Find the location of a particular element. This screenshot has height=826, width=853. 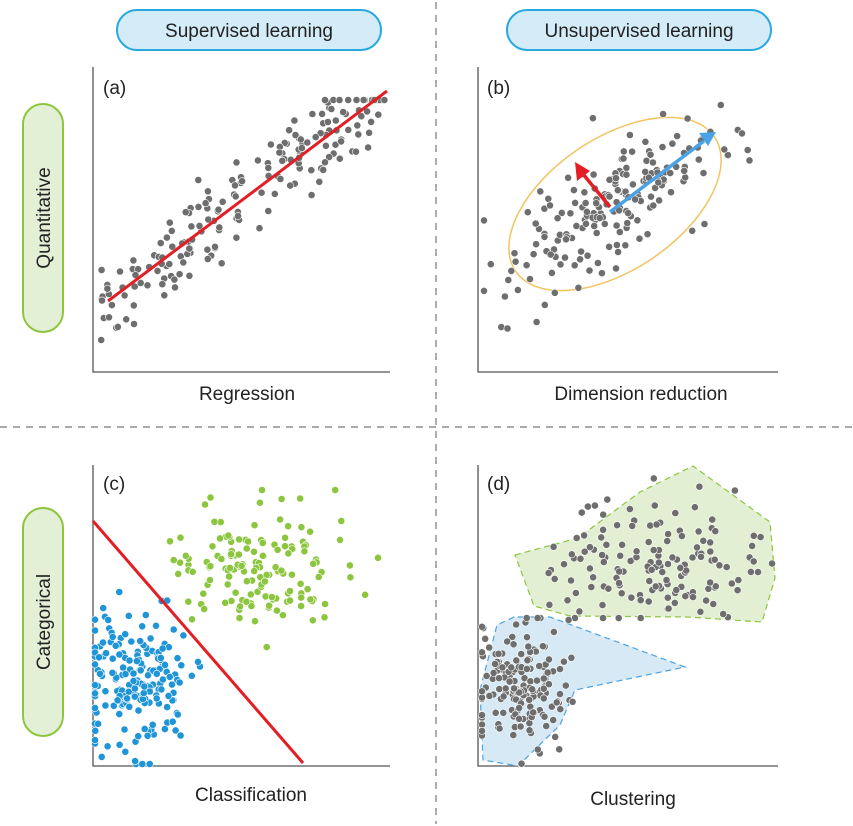

supervised-learning-header: Supervised learning is located at coordinates (249, 30).